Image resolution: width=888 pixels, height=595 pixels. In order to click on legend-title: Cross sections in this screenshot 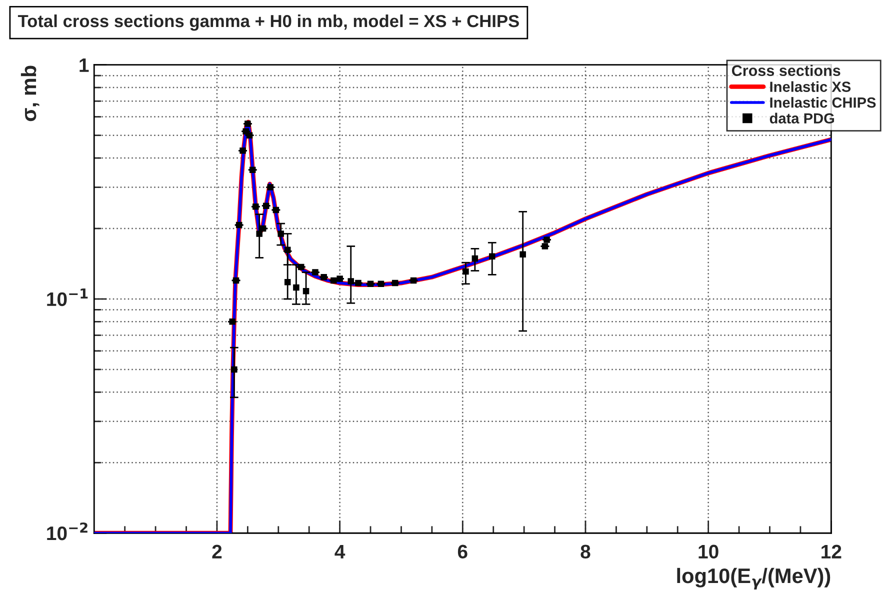, I will do `click(786, 70)`.